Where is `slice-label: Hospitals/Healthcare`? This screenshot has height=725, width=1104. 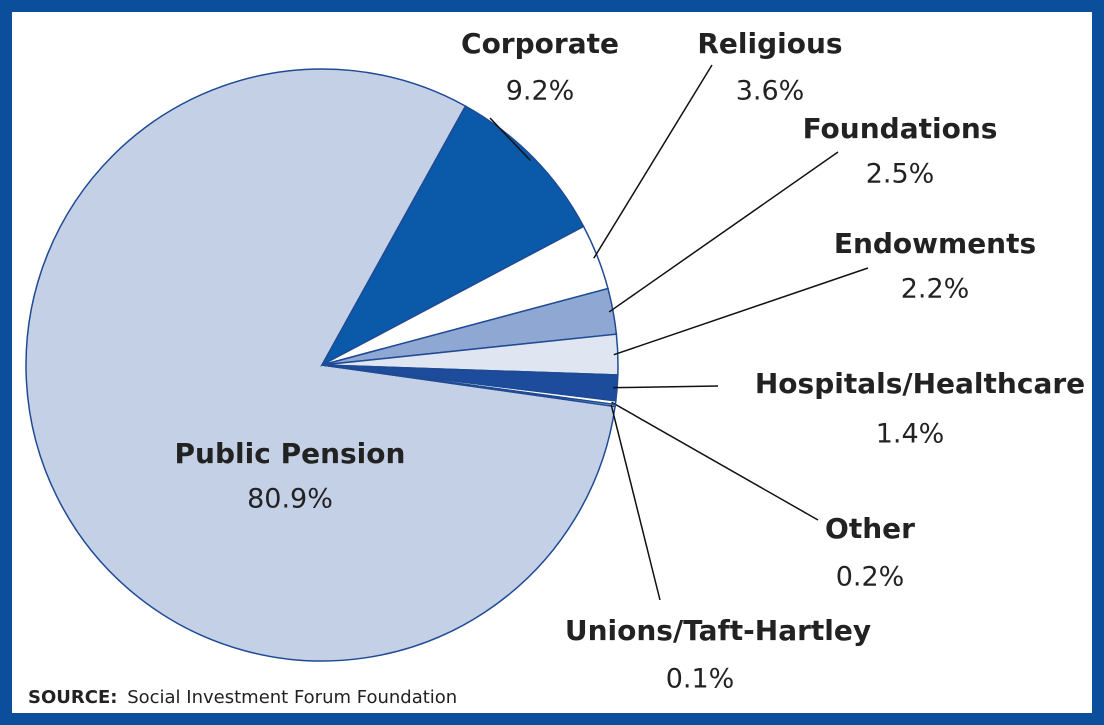
slice-label: Hospitals/Healthcare is located at coordinates (920, 383).